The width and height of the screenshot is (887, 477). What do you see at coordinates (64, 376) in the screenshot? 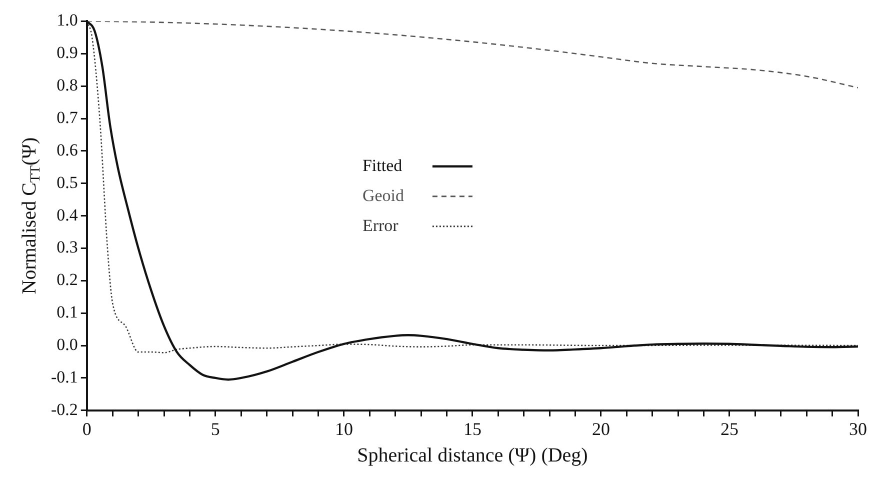
I see `y-tick-label: -0.1` at bounding box center [64, 376].